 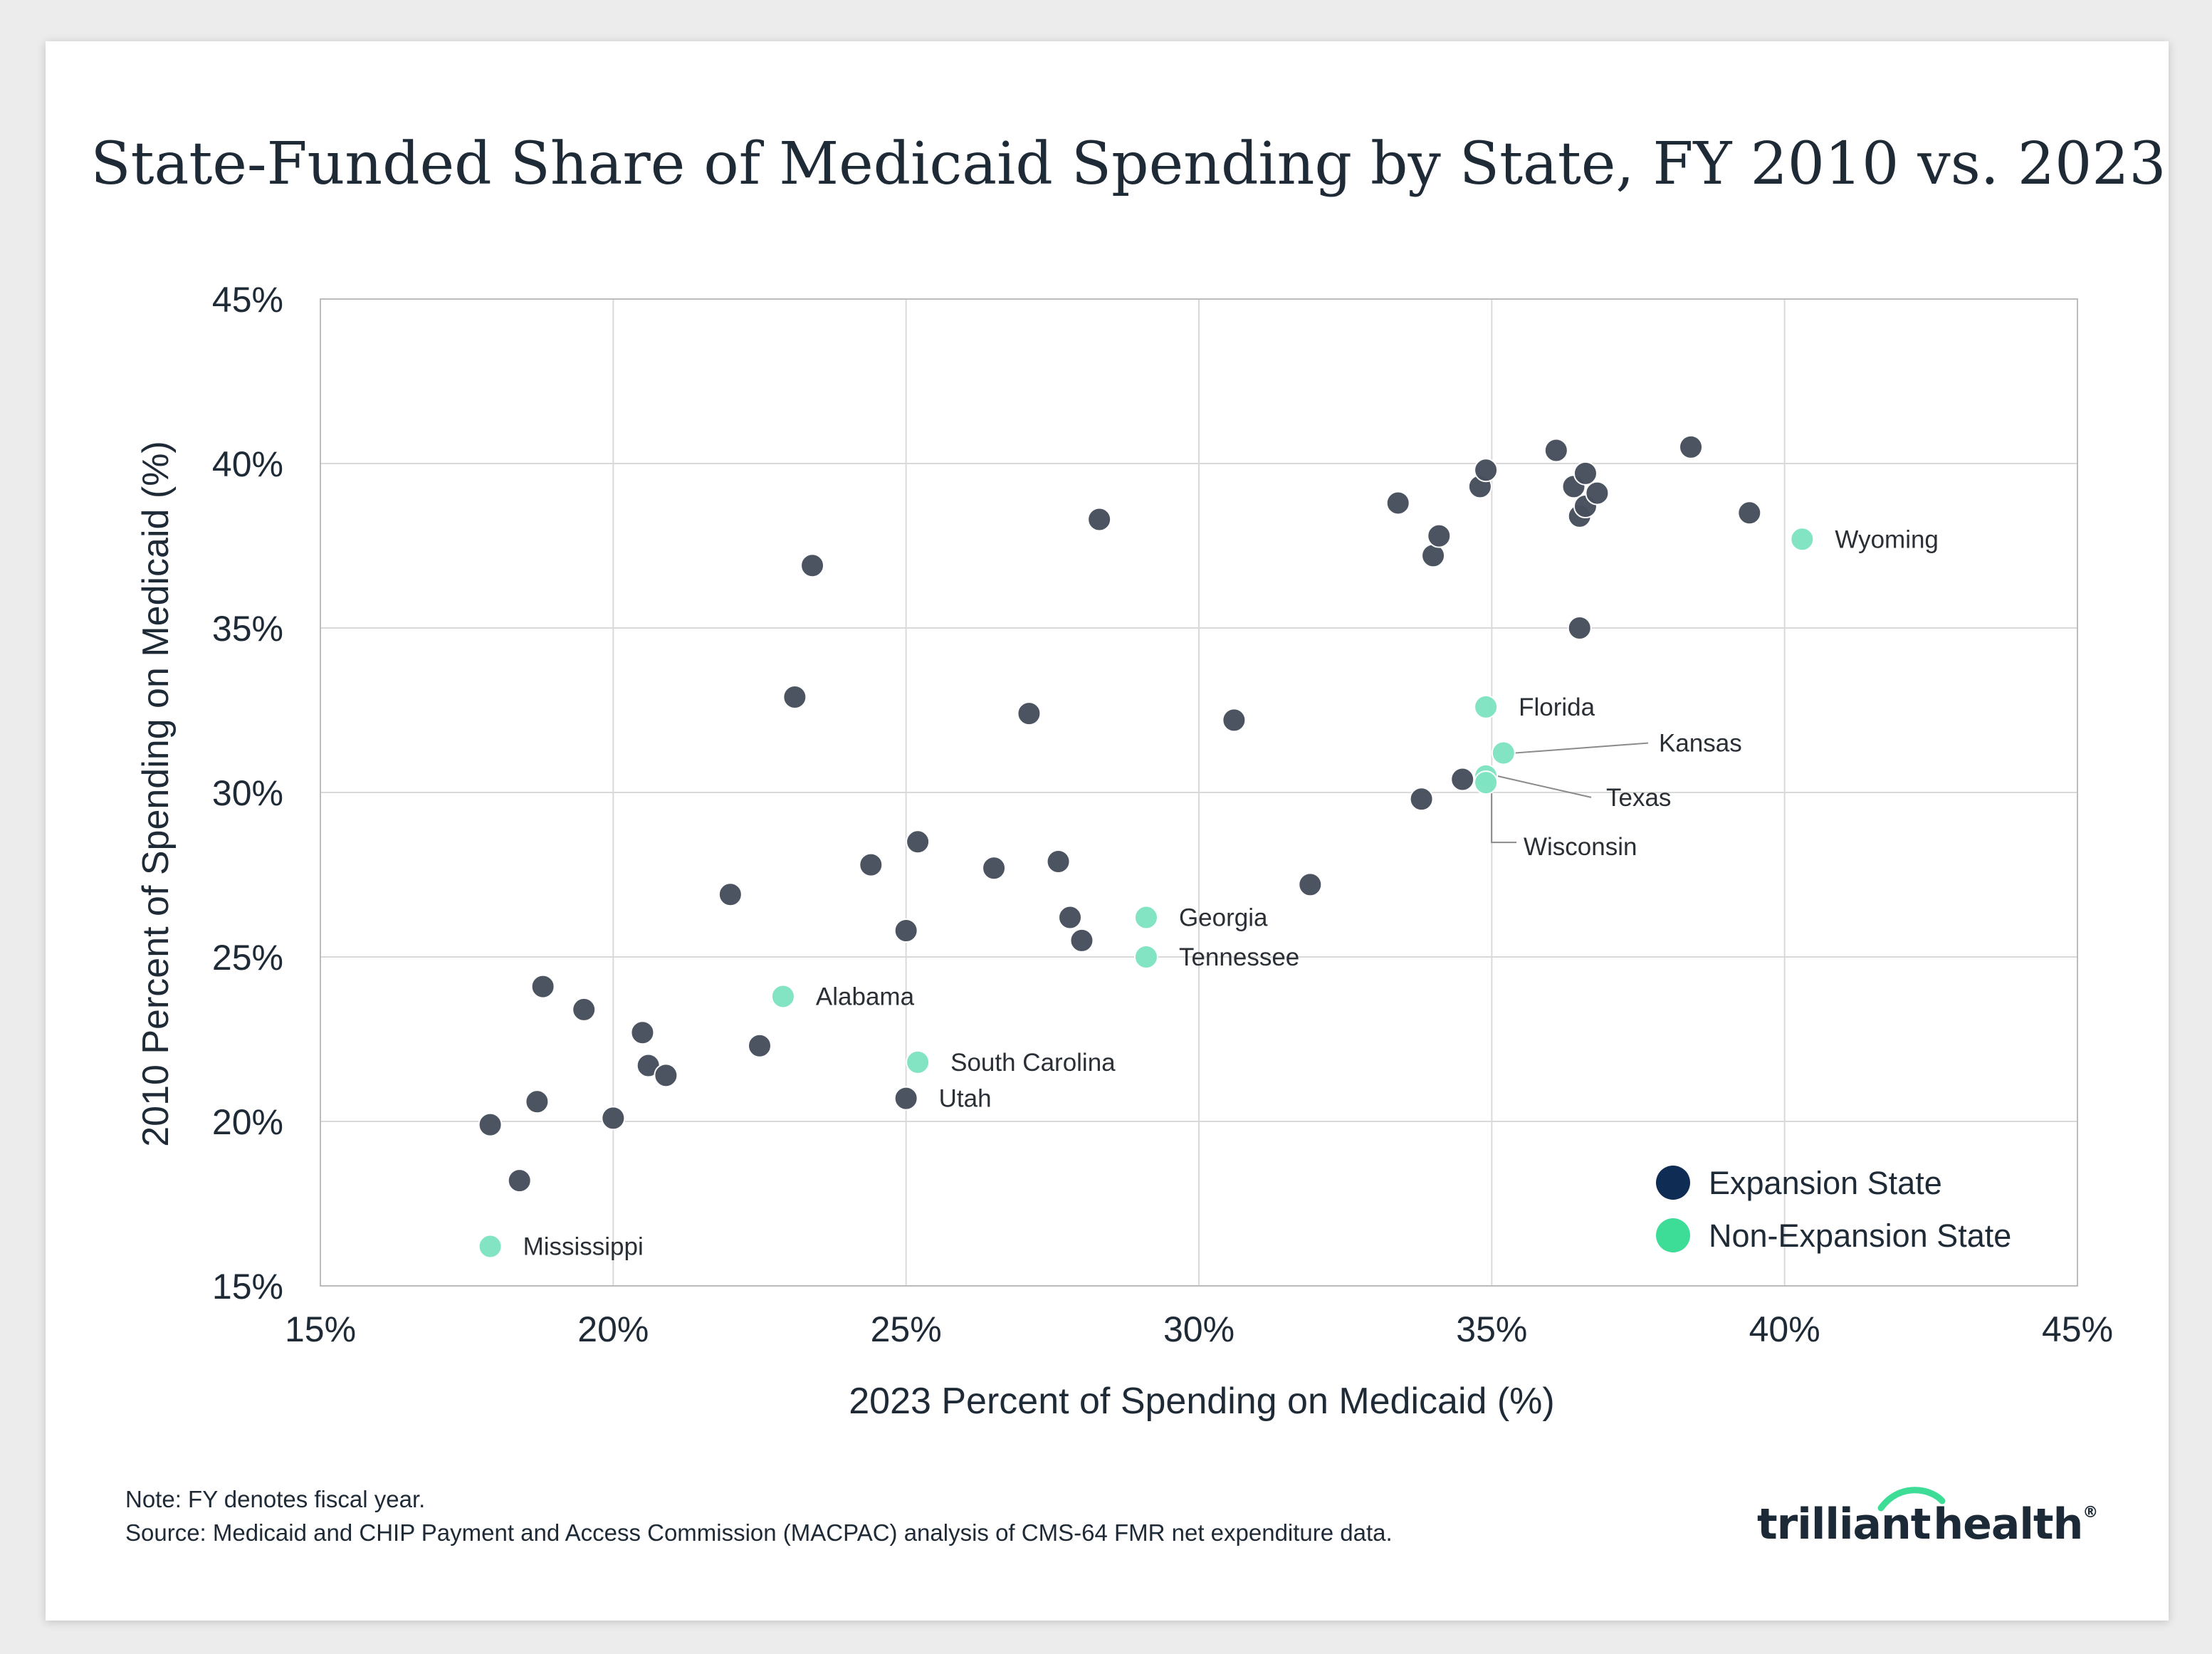 I want to click on y-tick-label: 40%, so click(x=248, y=464).